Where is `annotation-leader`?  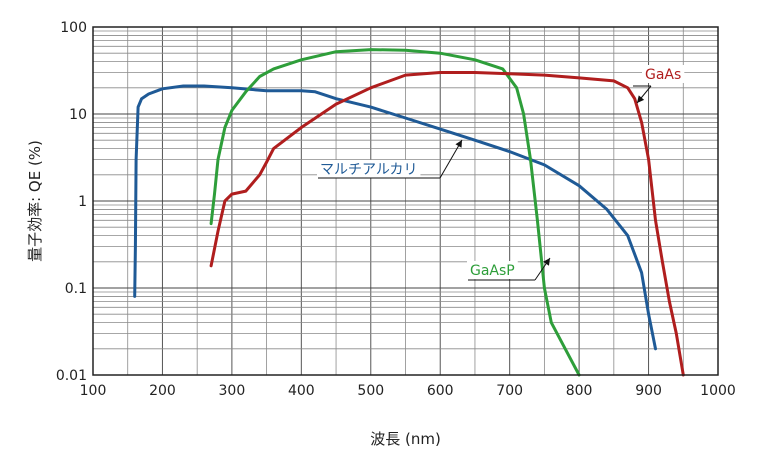
annotation-leader is located at coordinates (451, 159).